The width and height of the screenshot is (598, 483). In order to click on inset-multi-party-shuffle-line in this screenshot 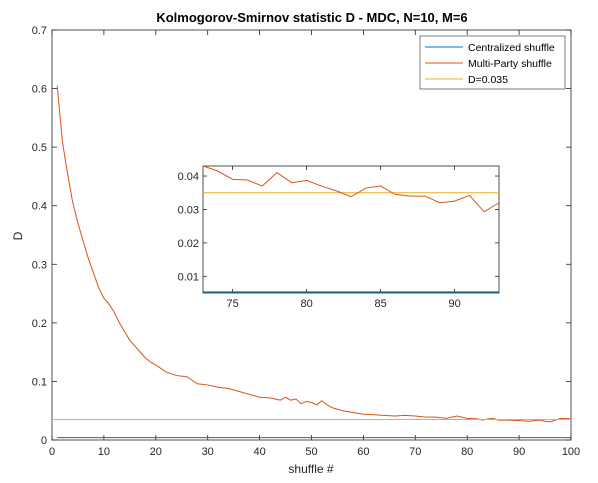, I will do `click(351, 189)`.